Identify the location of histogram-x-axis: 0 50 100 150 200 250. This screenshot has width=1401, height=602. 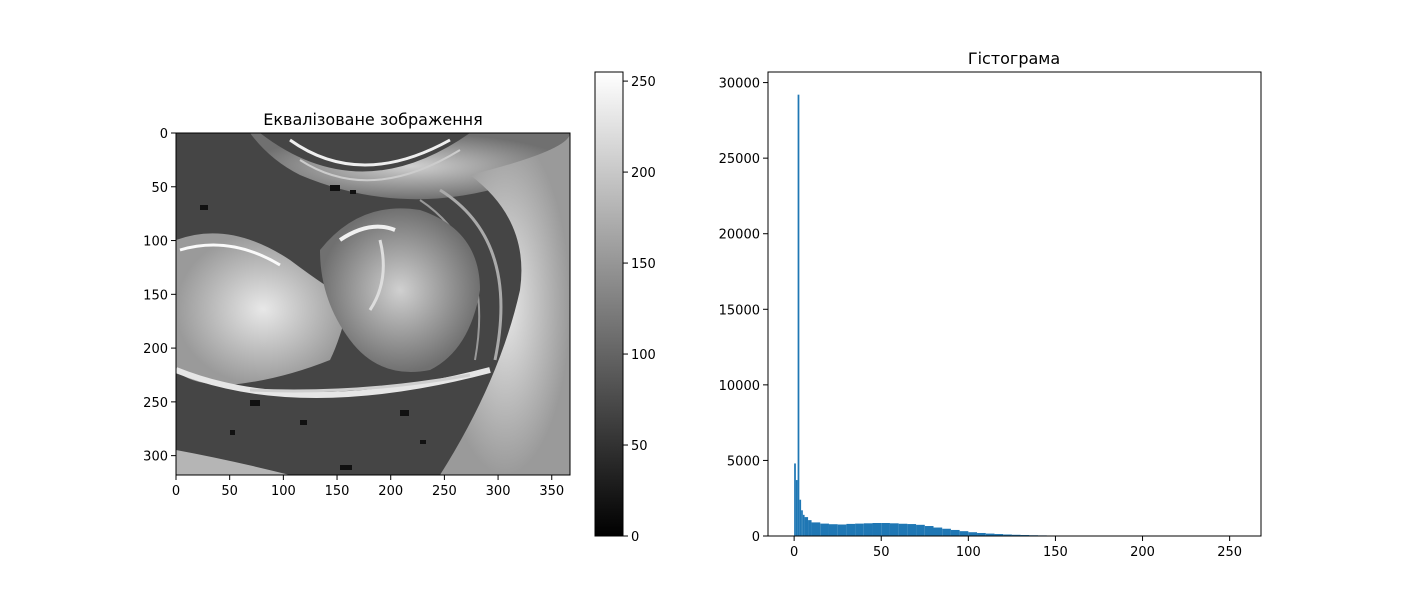
(1016, 548).